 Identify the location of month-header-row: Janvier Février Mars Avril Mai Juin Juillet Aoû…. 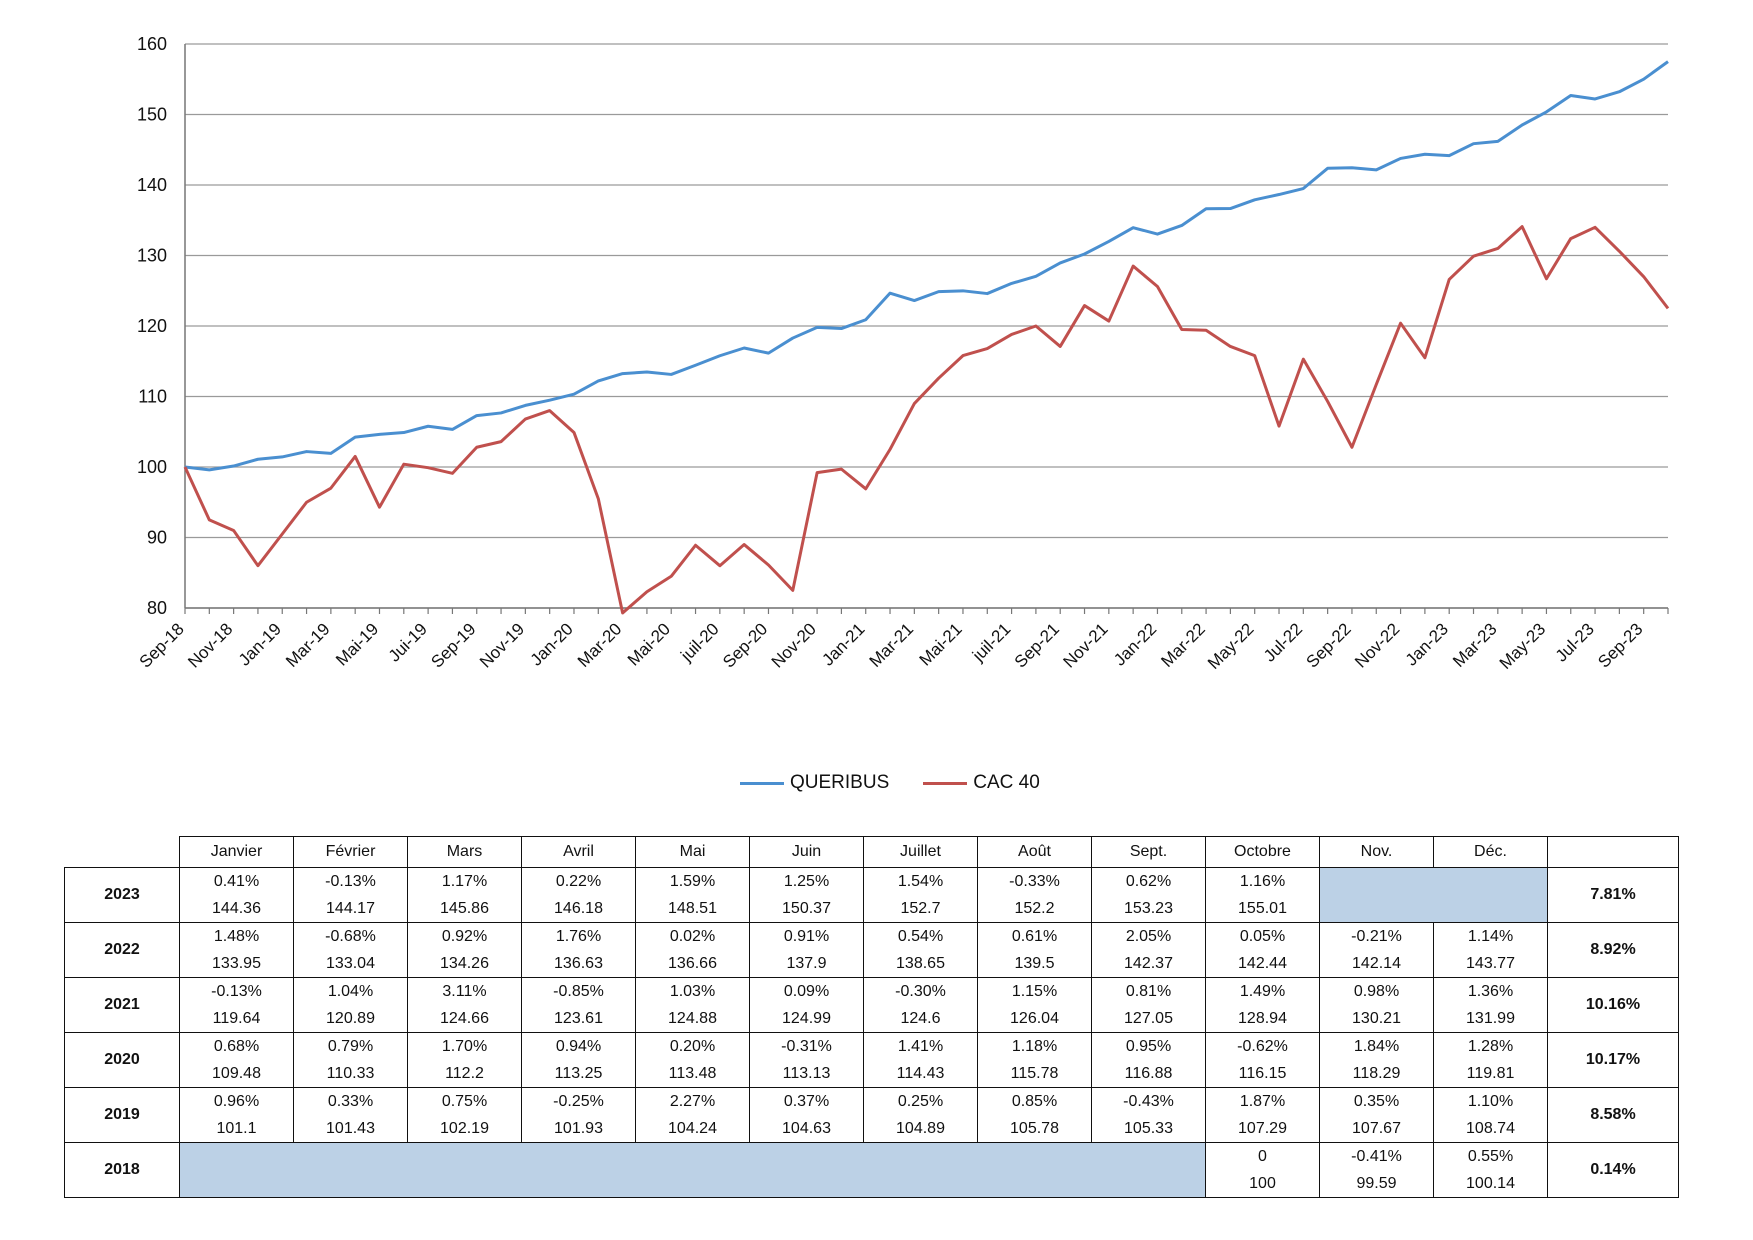
(872, 852).